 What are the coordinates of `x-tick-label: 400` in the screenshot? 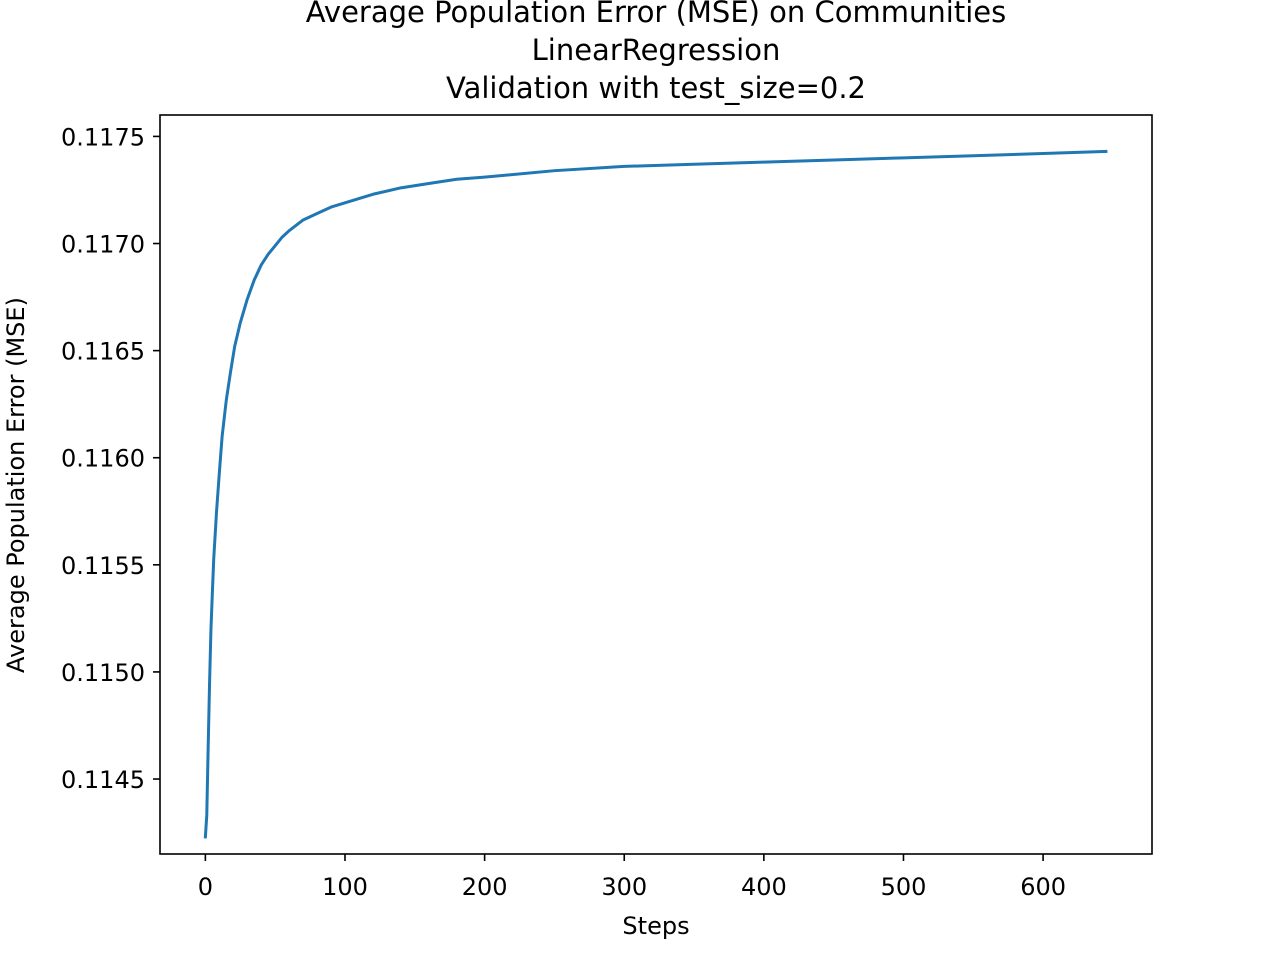 It's located at (764, 887).